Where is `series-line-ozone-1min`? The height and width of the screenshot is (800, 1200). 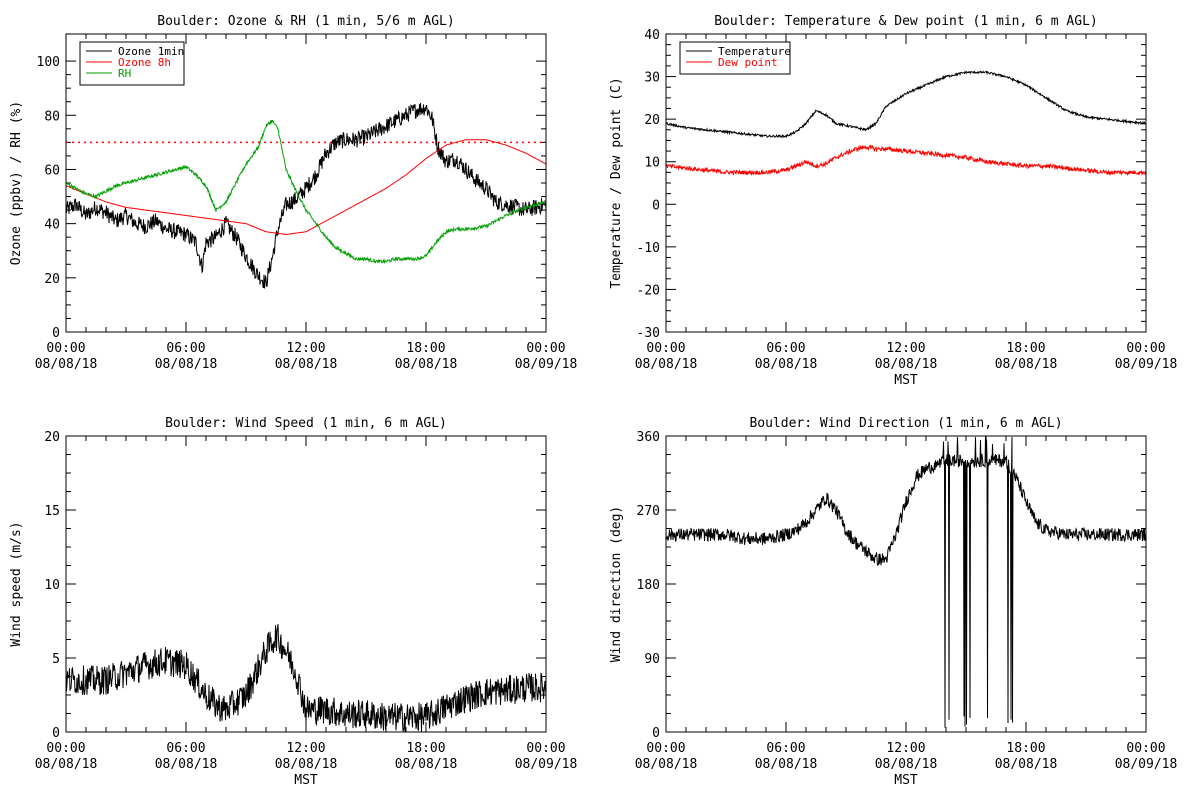 series-line-ozone-1min is located at coordinates (306, 195).